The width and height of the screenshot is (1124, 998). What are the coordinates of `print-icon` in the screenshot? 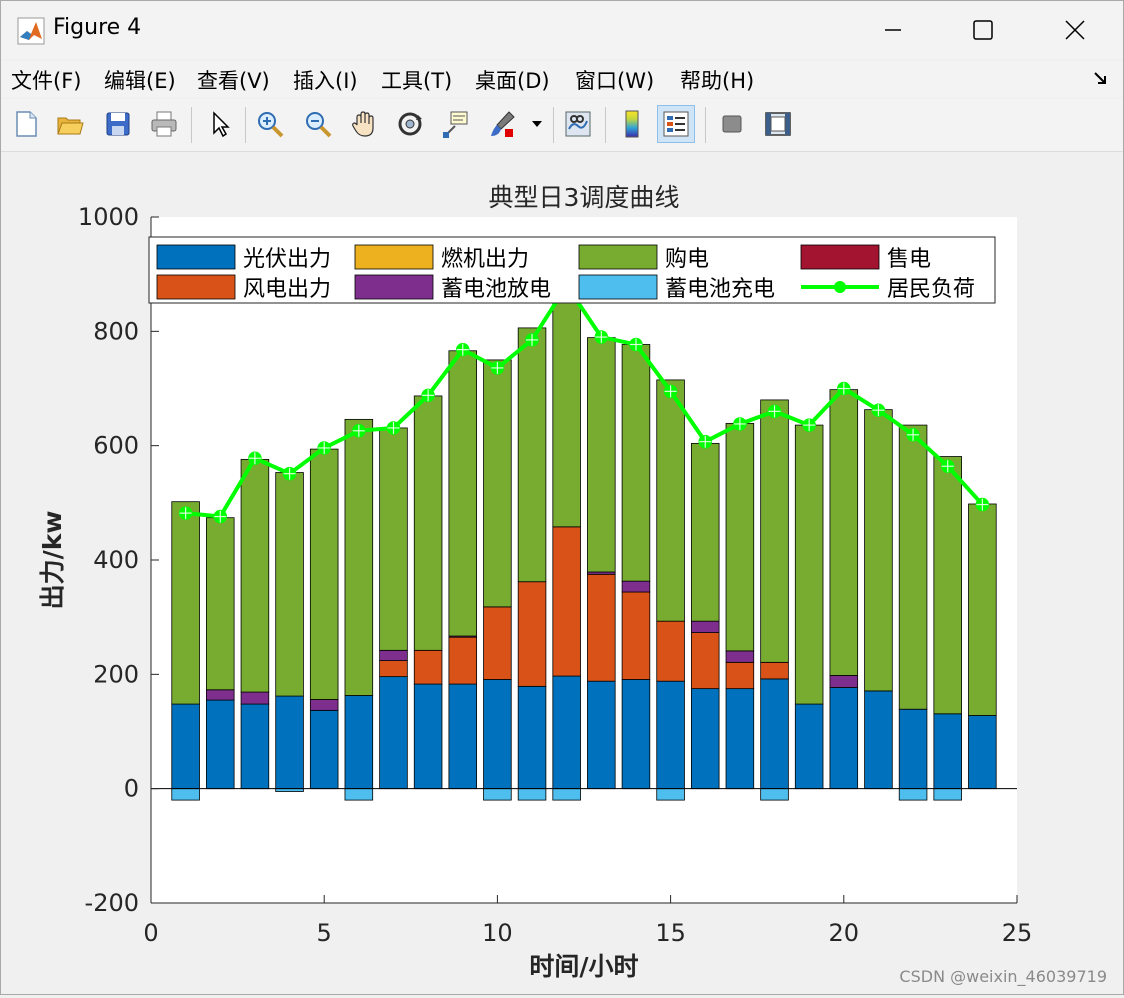 It's located at (164, 124).